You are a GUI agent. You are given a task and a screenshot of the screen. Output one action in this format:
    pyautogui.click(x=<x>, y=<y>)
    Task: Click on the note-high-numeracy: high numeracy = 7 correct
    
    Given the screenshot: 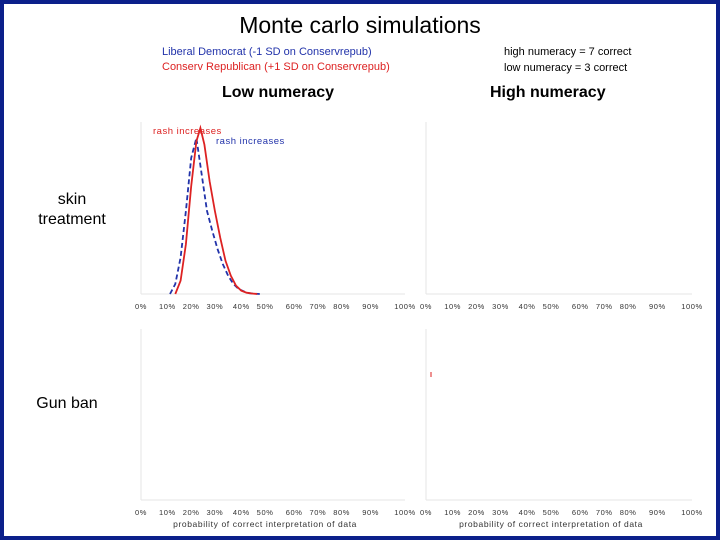 What is the action you would take?
    pyautogui.click(x=568, y=52)
    